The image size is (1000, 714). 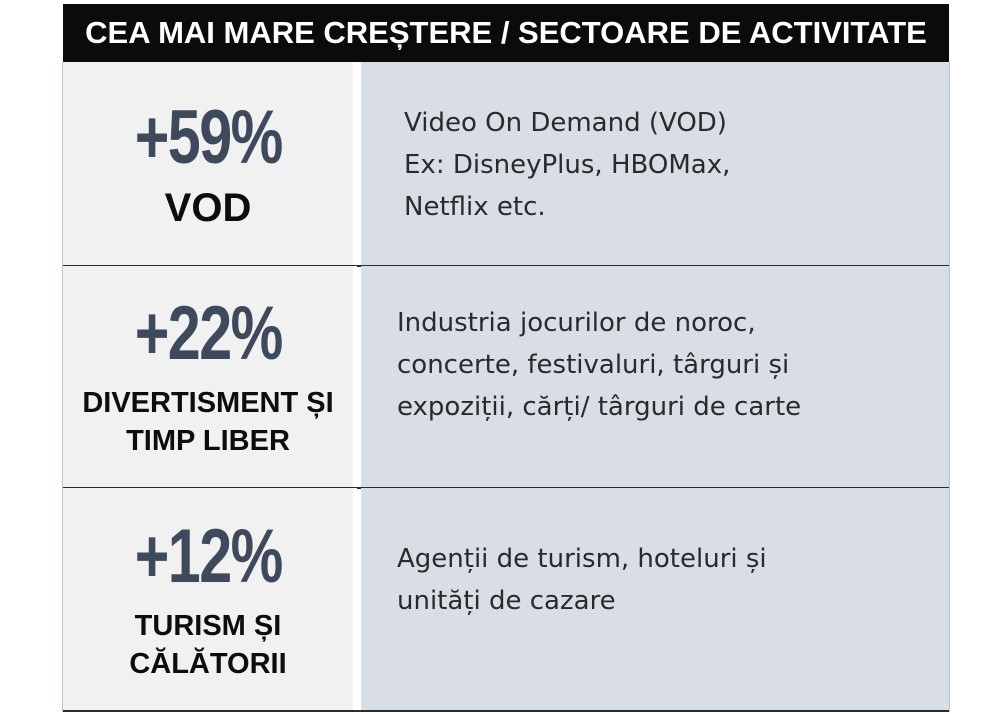 I want to click on table-right-edge, so click(x=949, y=387).